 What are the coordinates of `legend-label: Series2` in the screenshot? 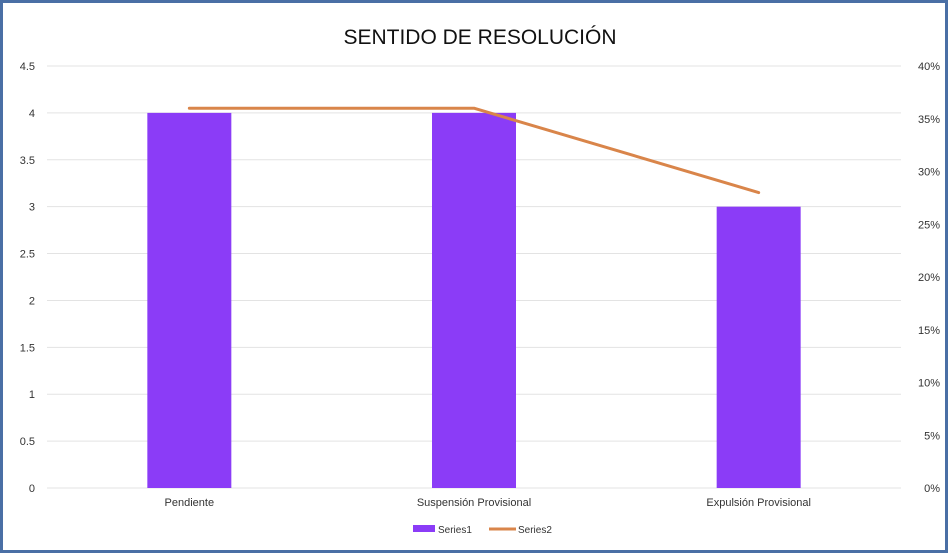 It's located at (535, 530).